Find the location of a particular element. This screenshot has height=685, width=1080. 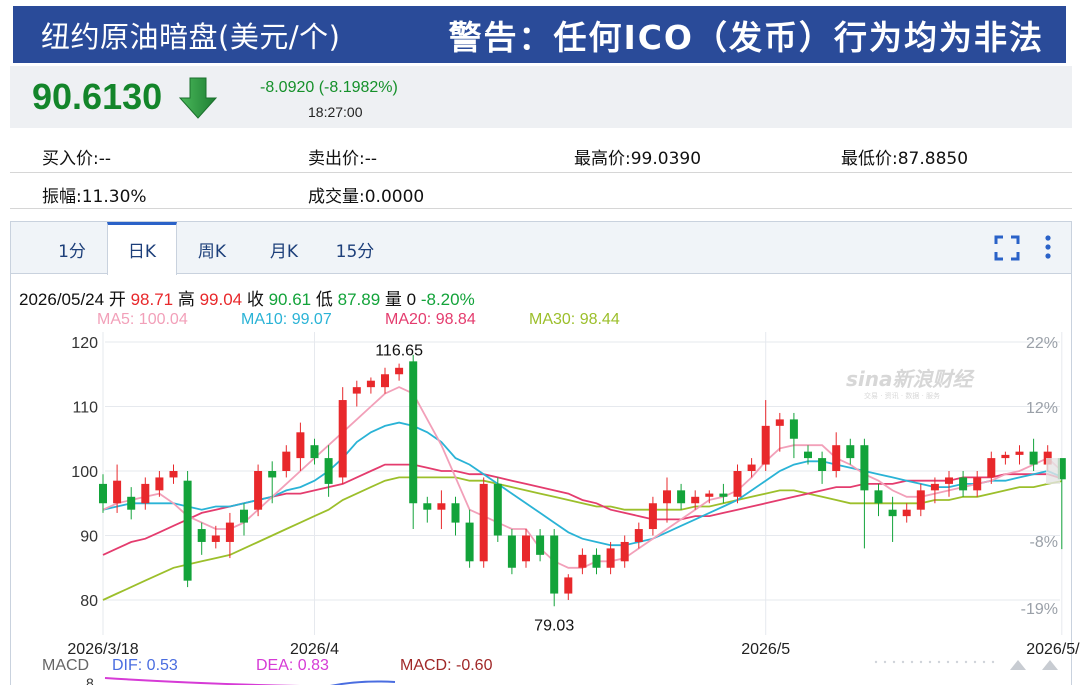

ask-price: 卖出价:-- is located at coordinates (342, 159).